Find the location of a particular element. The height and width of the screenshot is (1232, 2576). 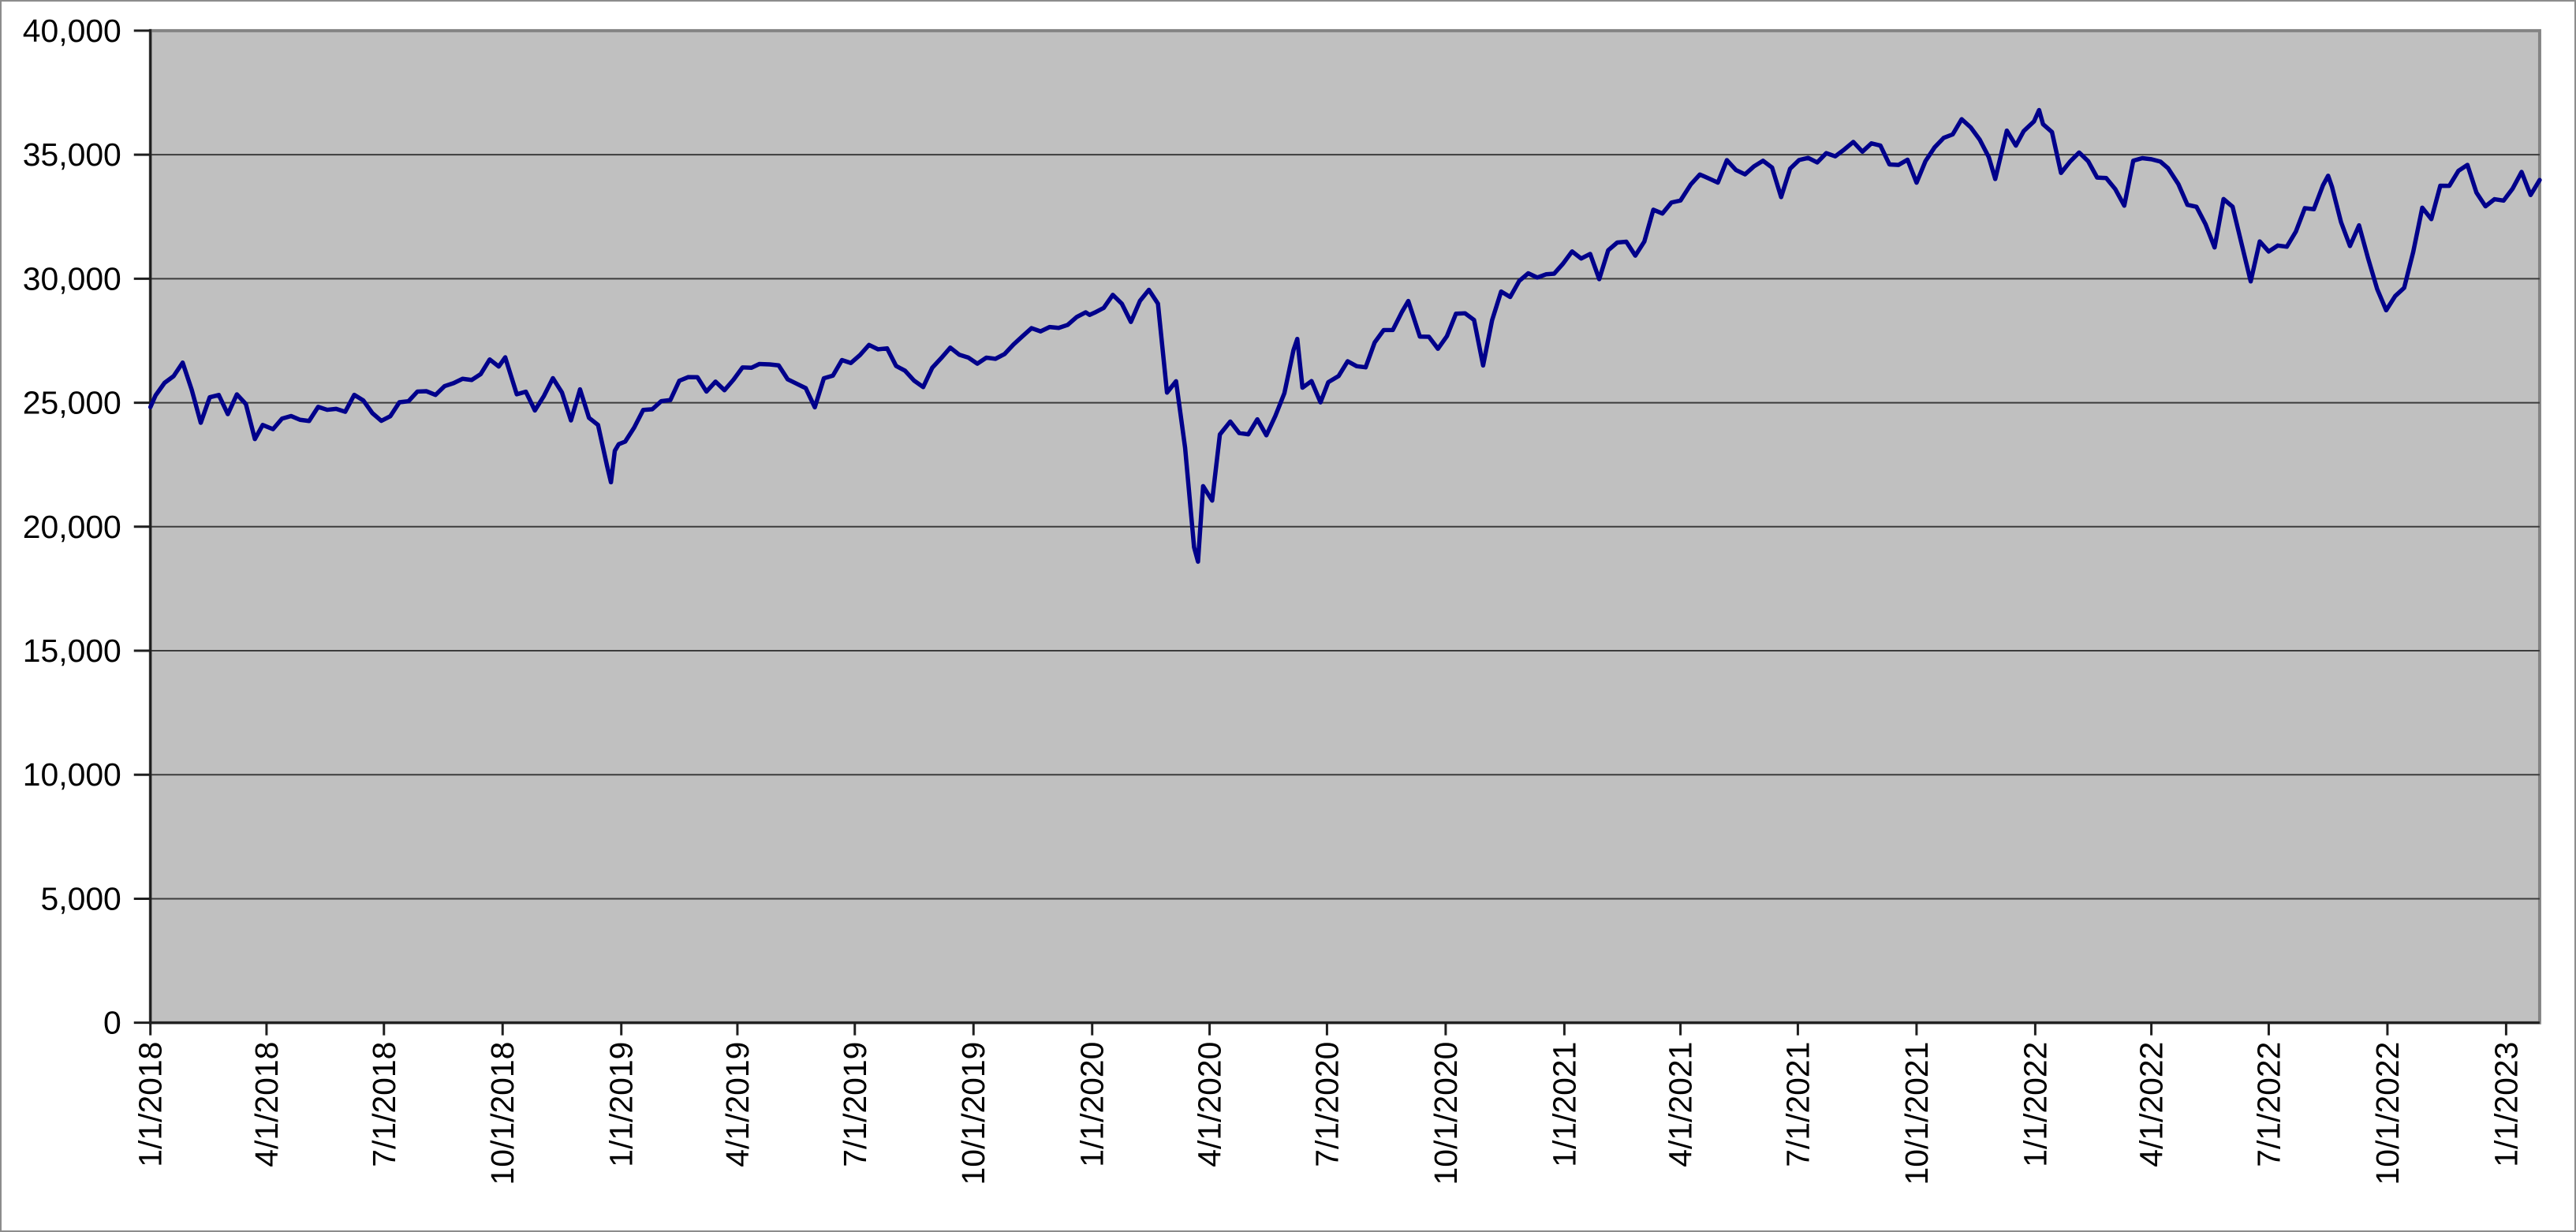

x-axis-label: 7/1/2020 is located at coordinates (1327, 1104).